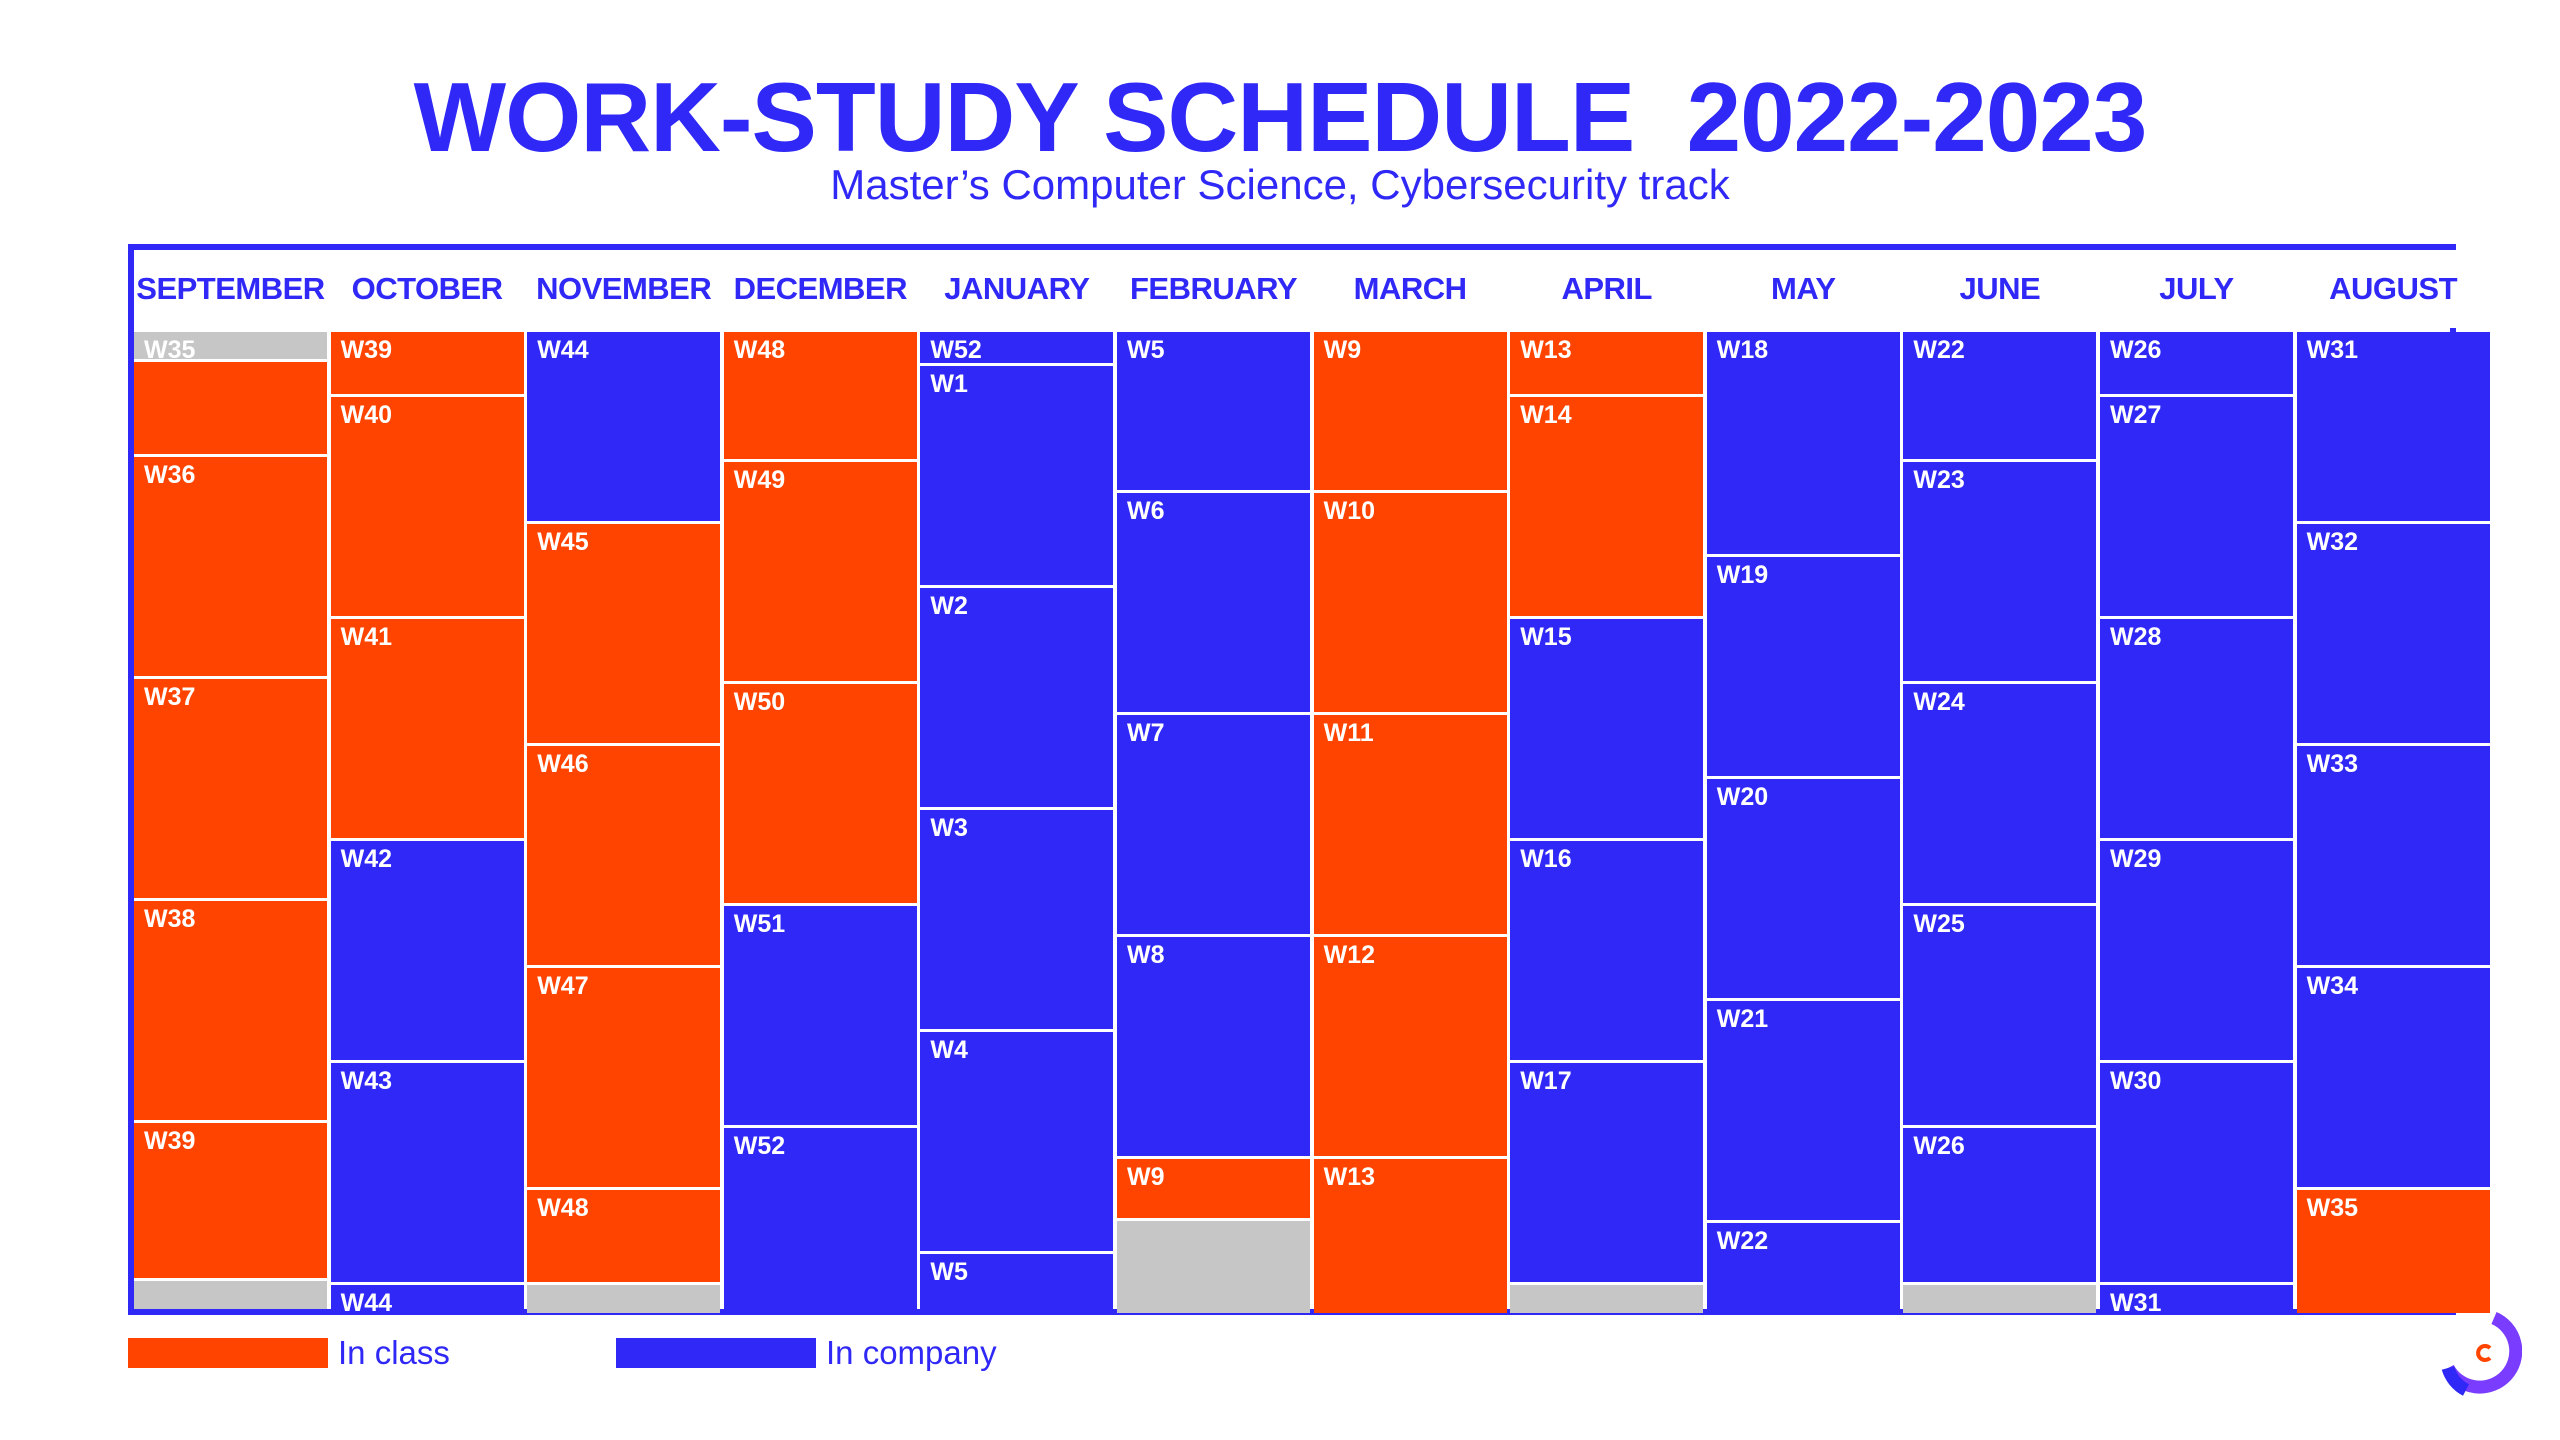 The height and width of the screenshot is (1440, 2560). What do you see at coordinates (563, 541) in the screenshot?
I see `week-label: W45` at bounding box center [563, 541].